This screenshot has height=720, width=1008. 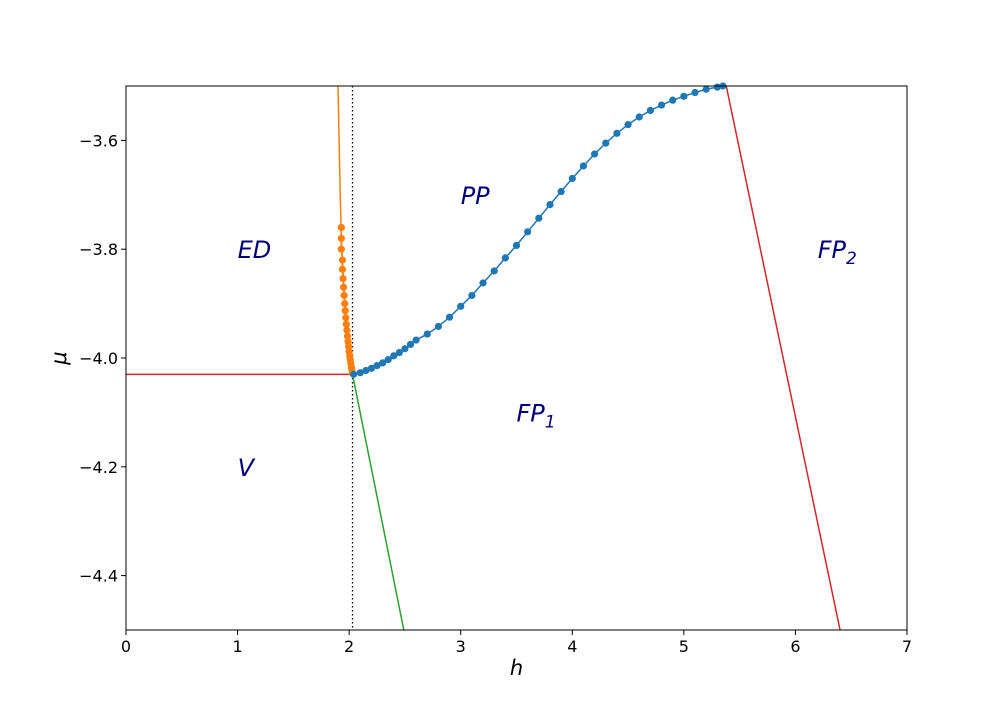 I want to click on y-axis-label: μ, so click(x=59, y=358).